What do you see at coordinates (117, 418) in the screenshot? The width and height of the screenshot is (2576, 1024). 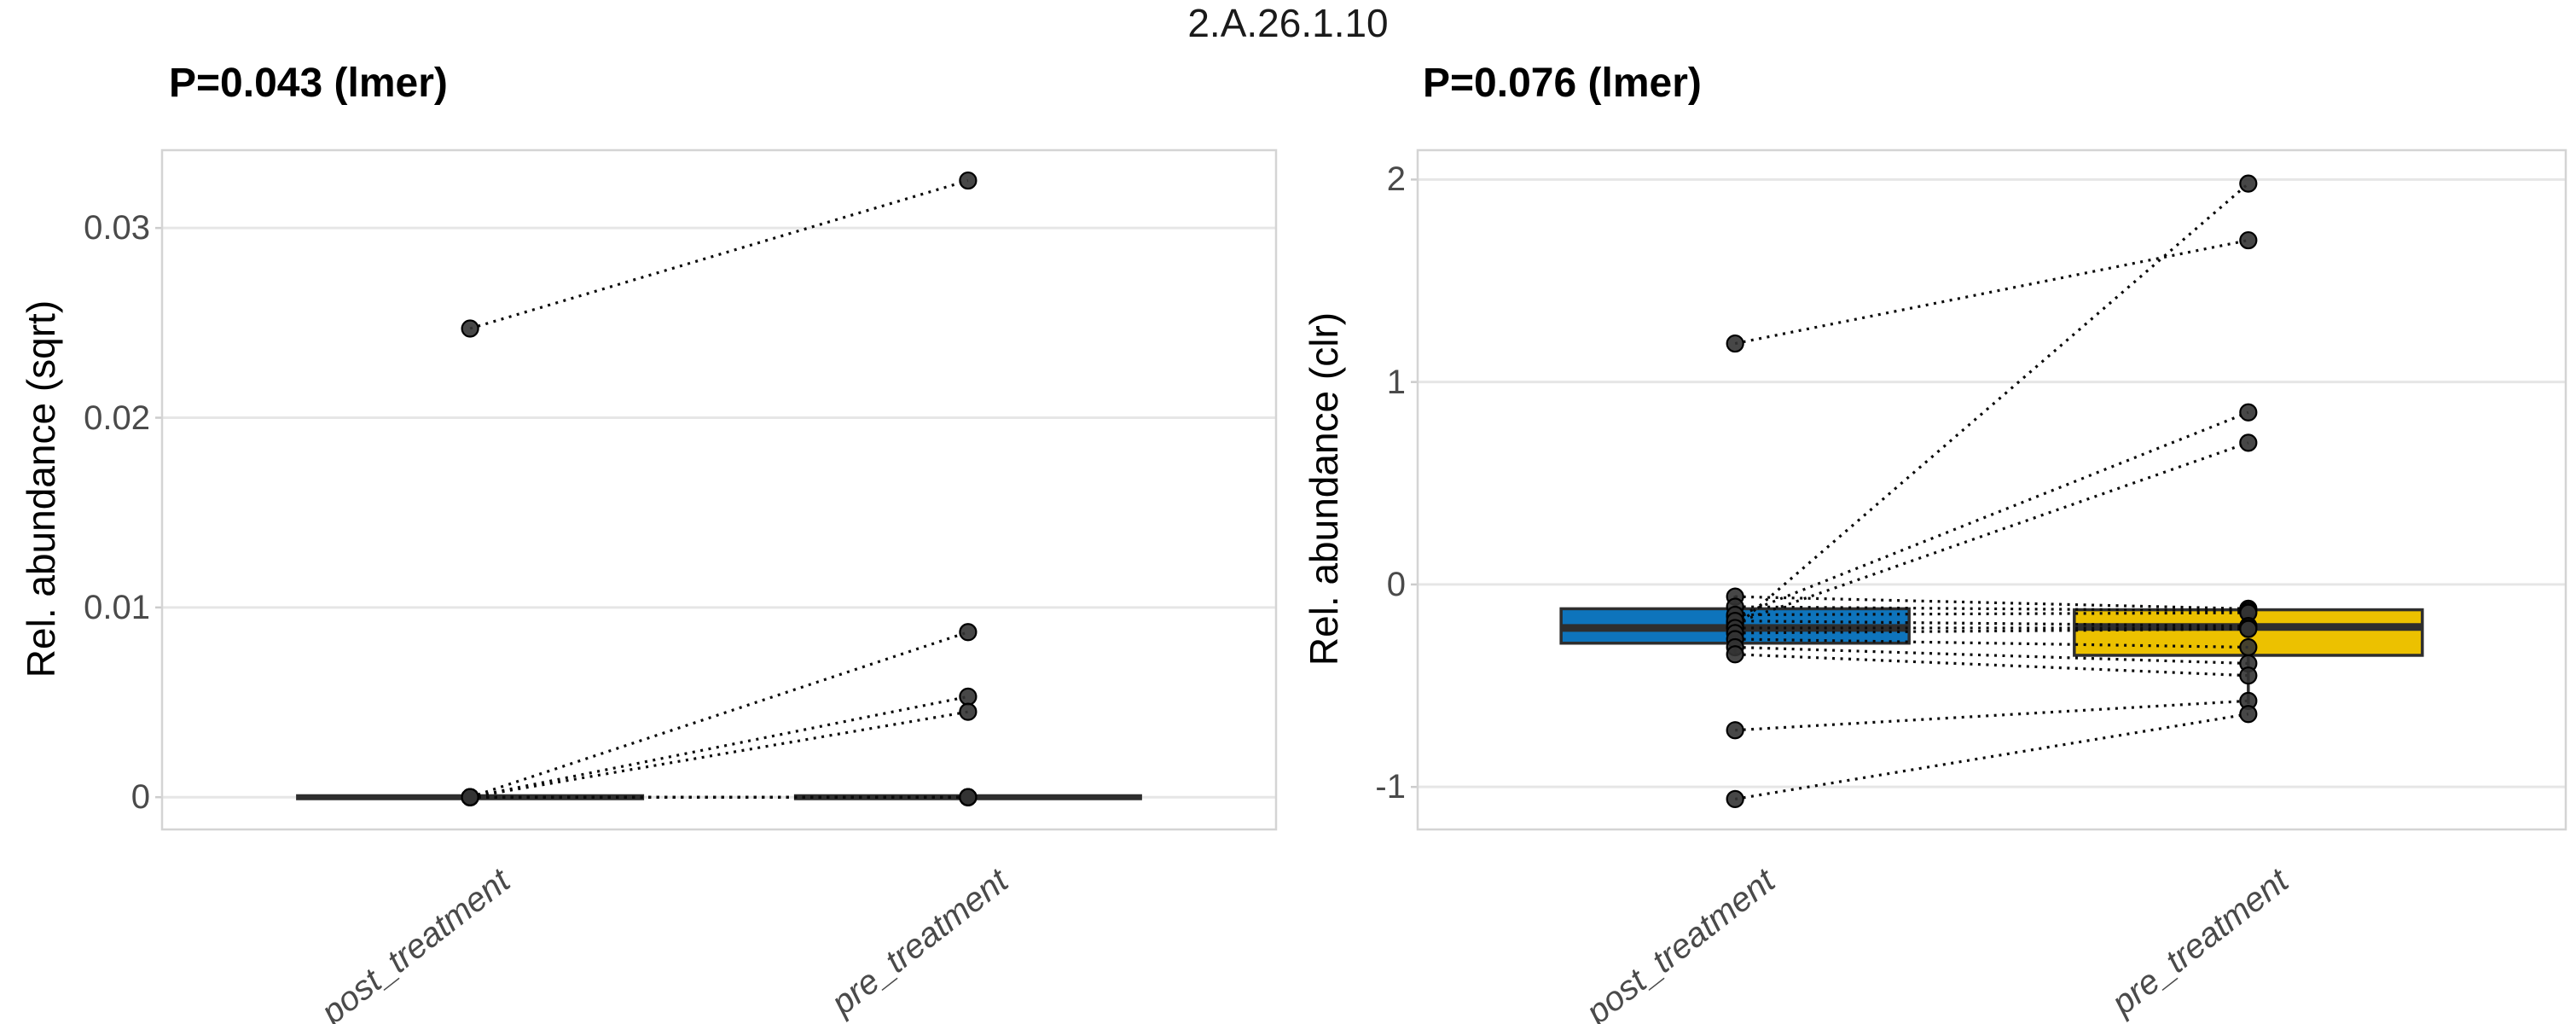 I see `y-tick-label: 0.02` at bounding box center [117, 418].